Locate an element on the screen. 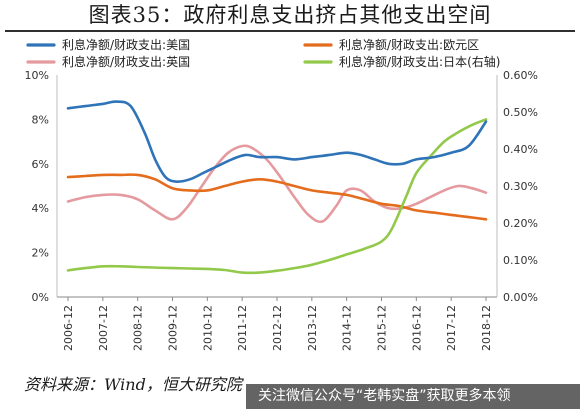  series-line-uk is located at coordinates (277, 184).